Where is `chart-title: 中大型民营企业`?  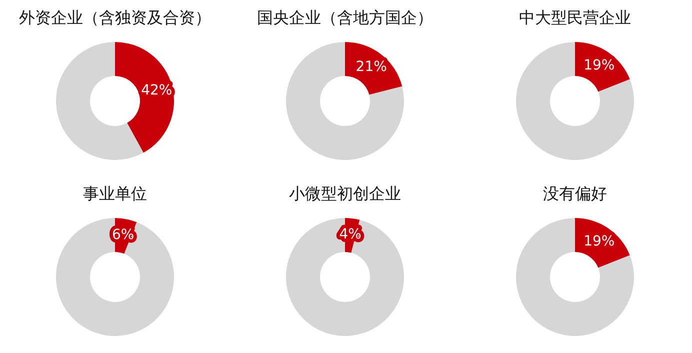 chart-title: 中大型民营企业 is located at coordinates (575, 17).